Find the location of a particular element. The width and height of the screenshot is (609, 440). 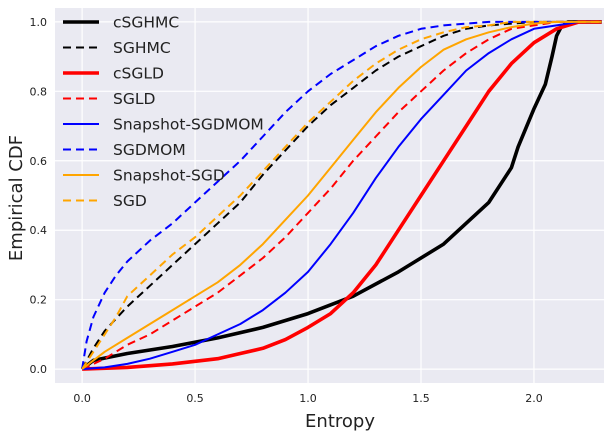

y-axis-label: Empirical CDF is located at coordinates (16, 198).